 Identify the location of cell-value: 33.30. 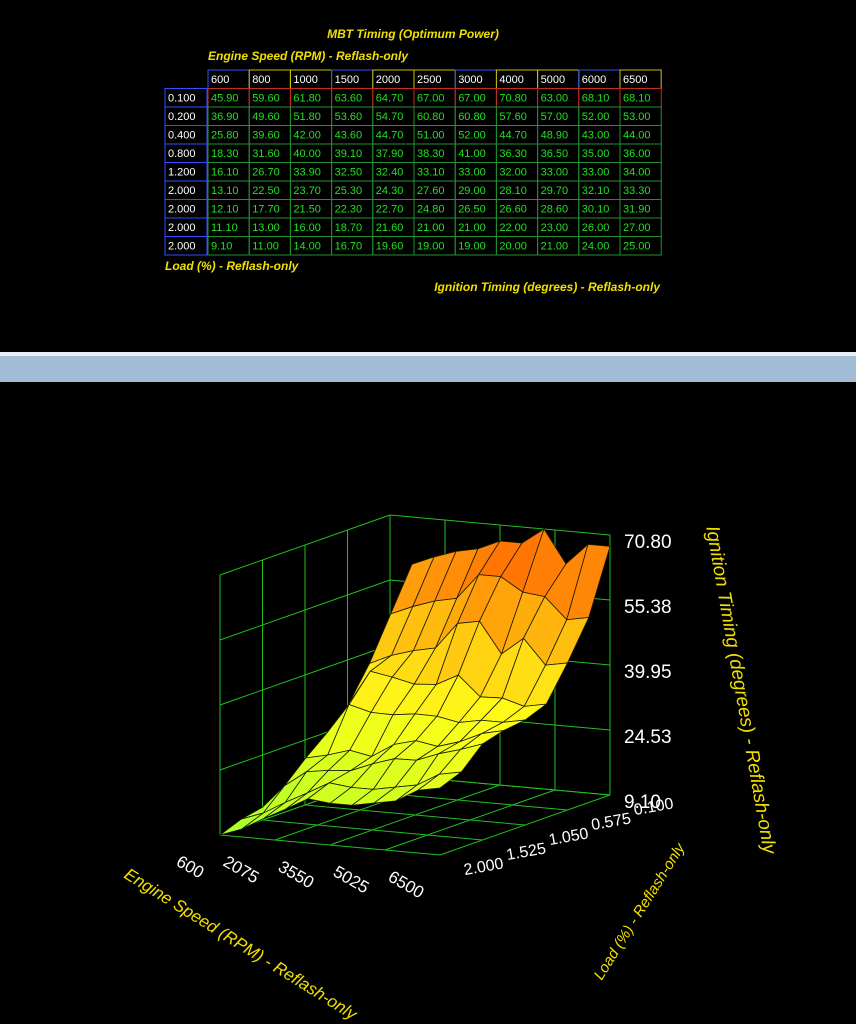
(637, 191).